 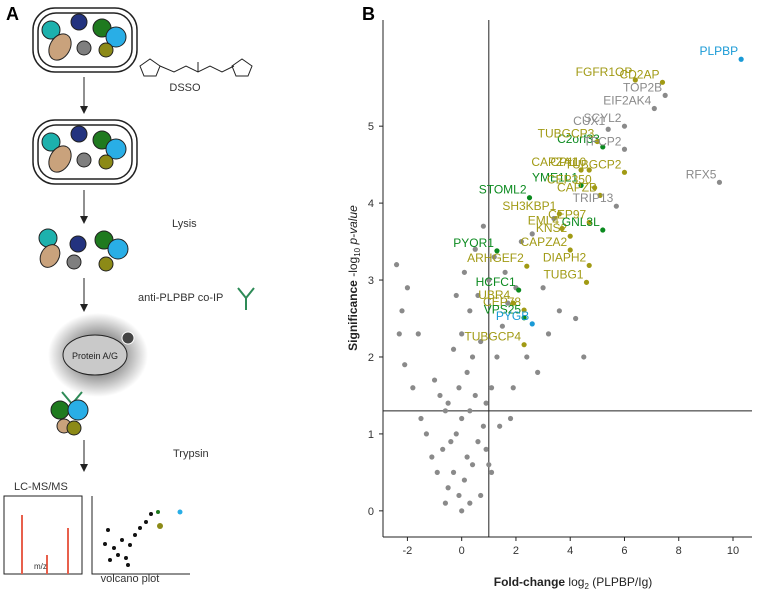 I want to click on panel-label: B, so click(x=368, y=14).